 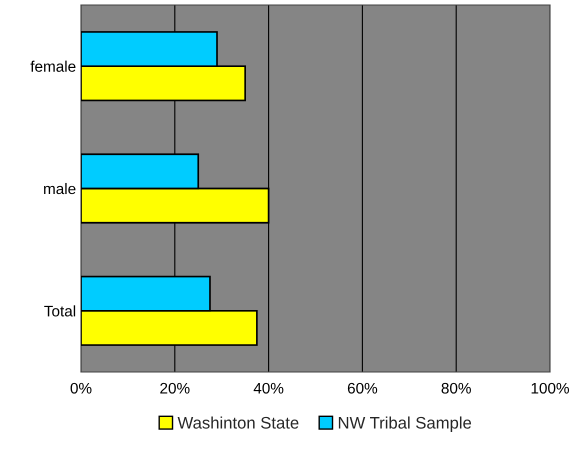 I want to click on x-tick-label: 0%, so click(x=81, y=388).